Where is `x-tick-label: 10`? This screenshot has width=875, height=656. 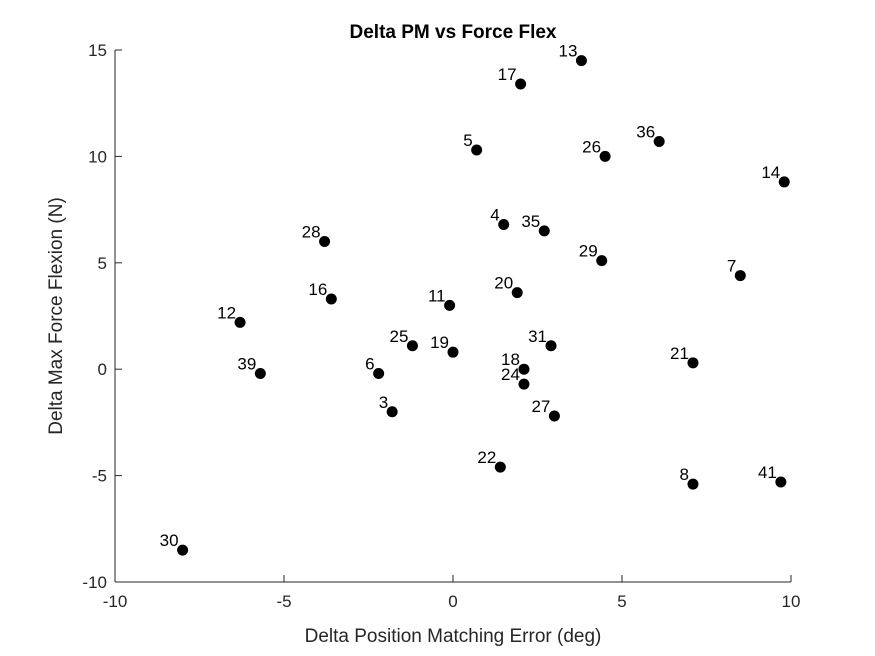 x-tick-label: 10 is located at coordinates (791, 601).